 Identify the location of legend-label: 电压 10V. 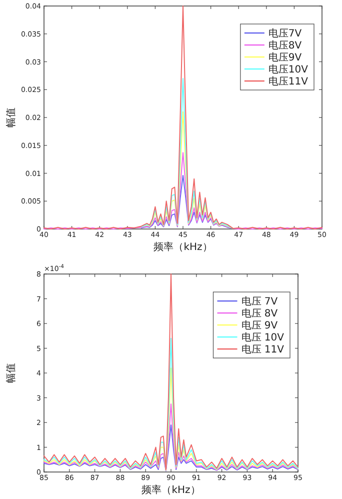
(262, 338).